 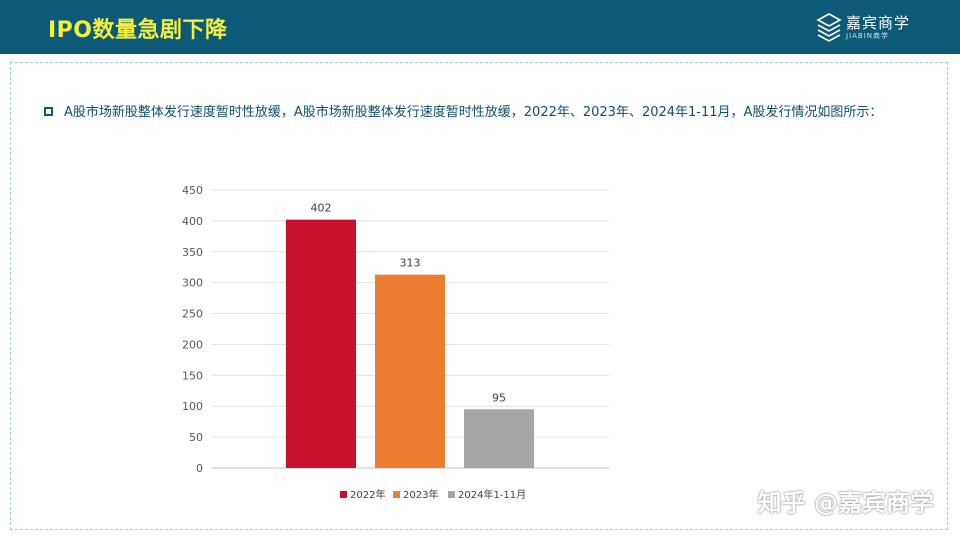 What do you see at coordinates (868, 36) in the screenshot?
I see `brand-name-en: JIABIN商学` at bounding box center [868, 36].